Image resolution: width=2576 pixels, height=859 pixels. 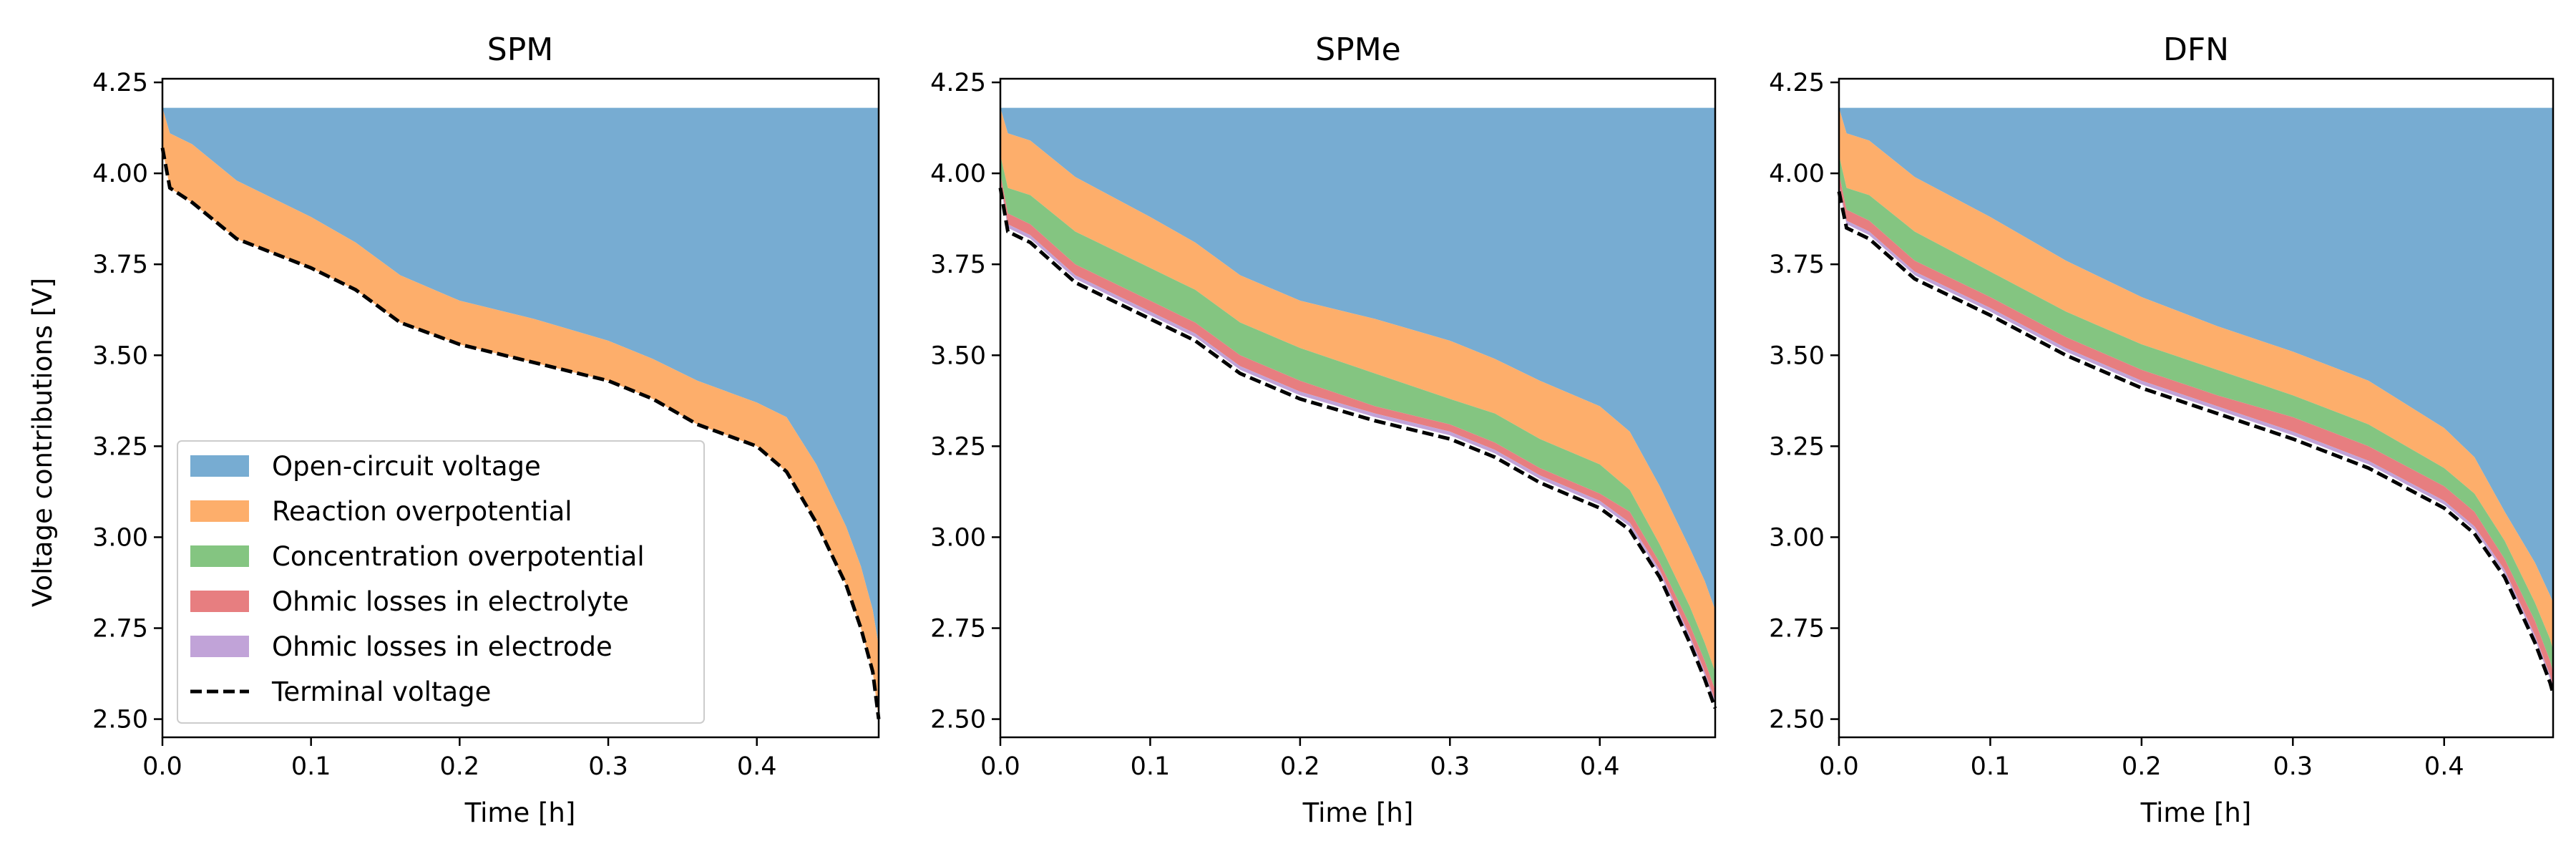 I want to click on legend-swatch-ocv, so click(x=219, y=466).